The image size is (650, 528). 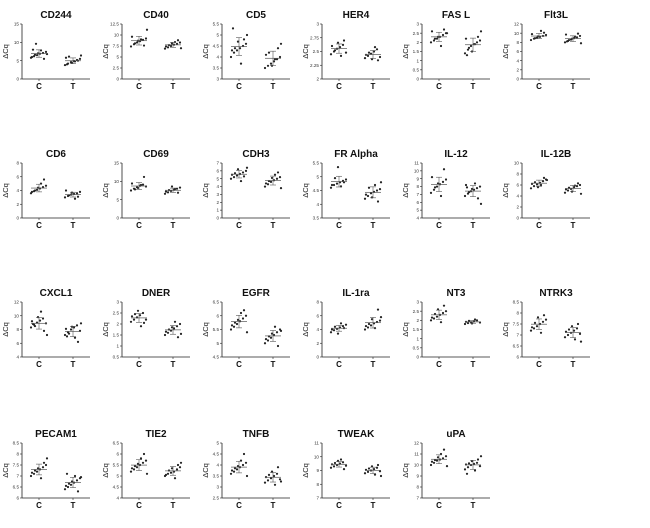 What do you see at coordinates (56, 15) in the screenshot?
I see `panel-title: CD244` at bounding box center [56, 15].